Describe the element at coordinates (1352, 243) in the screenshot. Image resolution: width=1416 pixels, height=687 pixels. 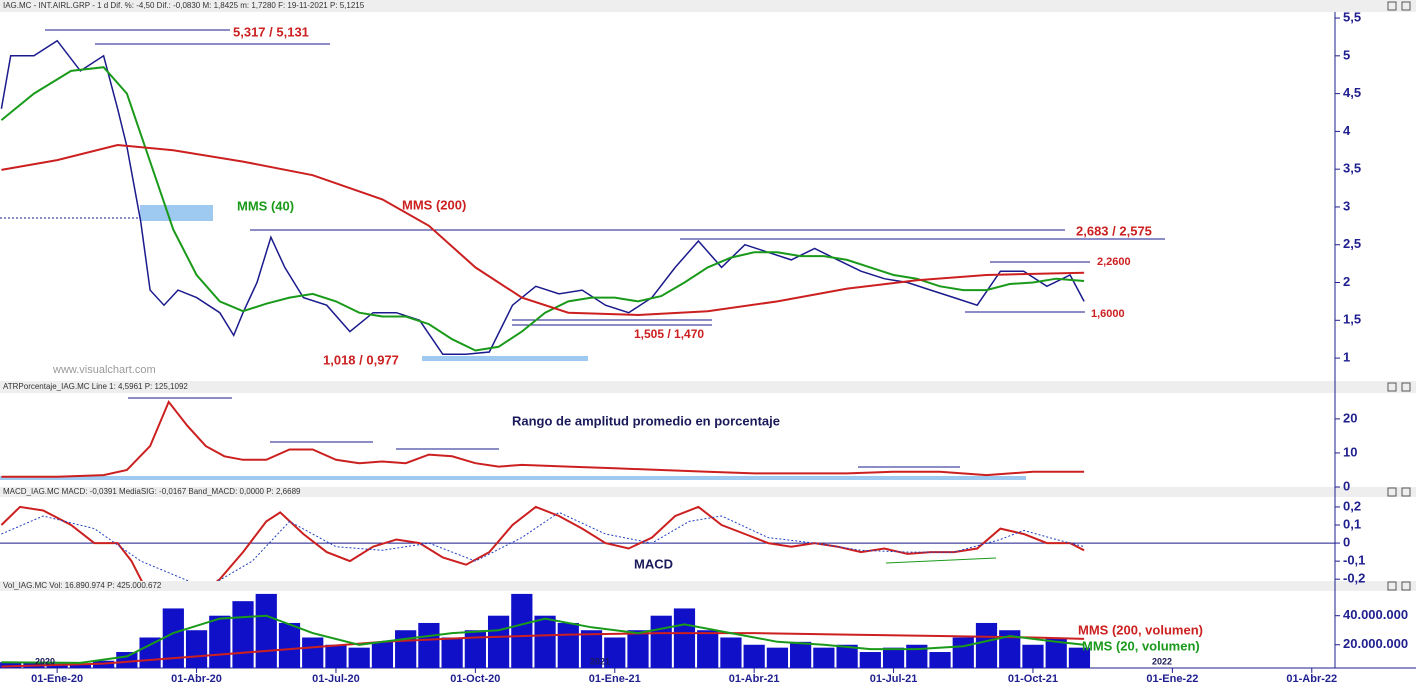
I see `y-tick-label: 2,5` at that location.